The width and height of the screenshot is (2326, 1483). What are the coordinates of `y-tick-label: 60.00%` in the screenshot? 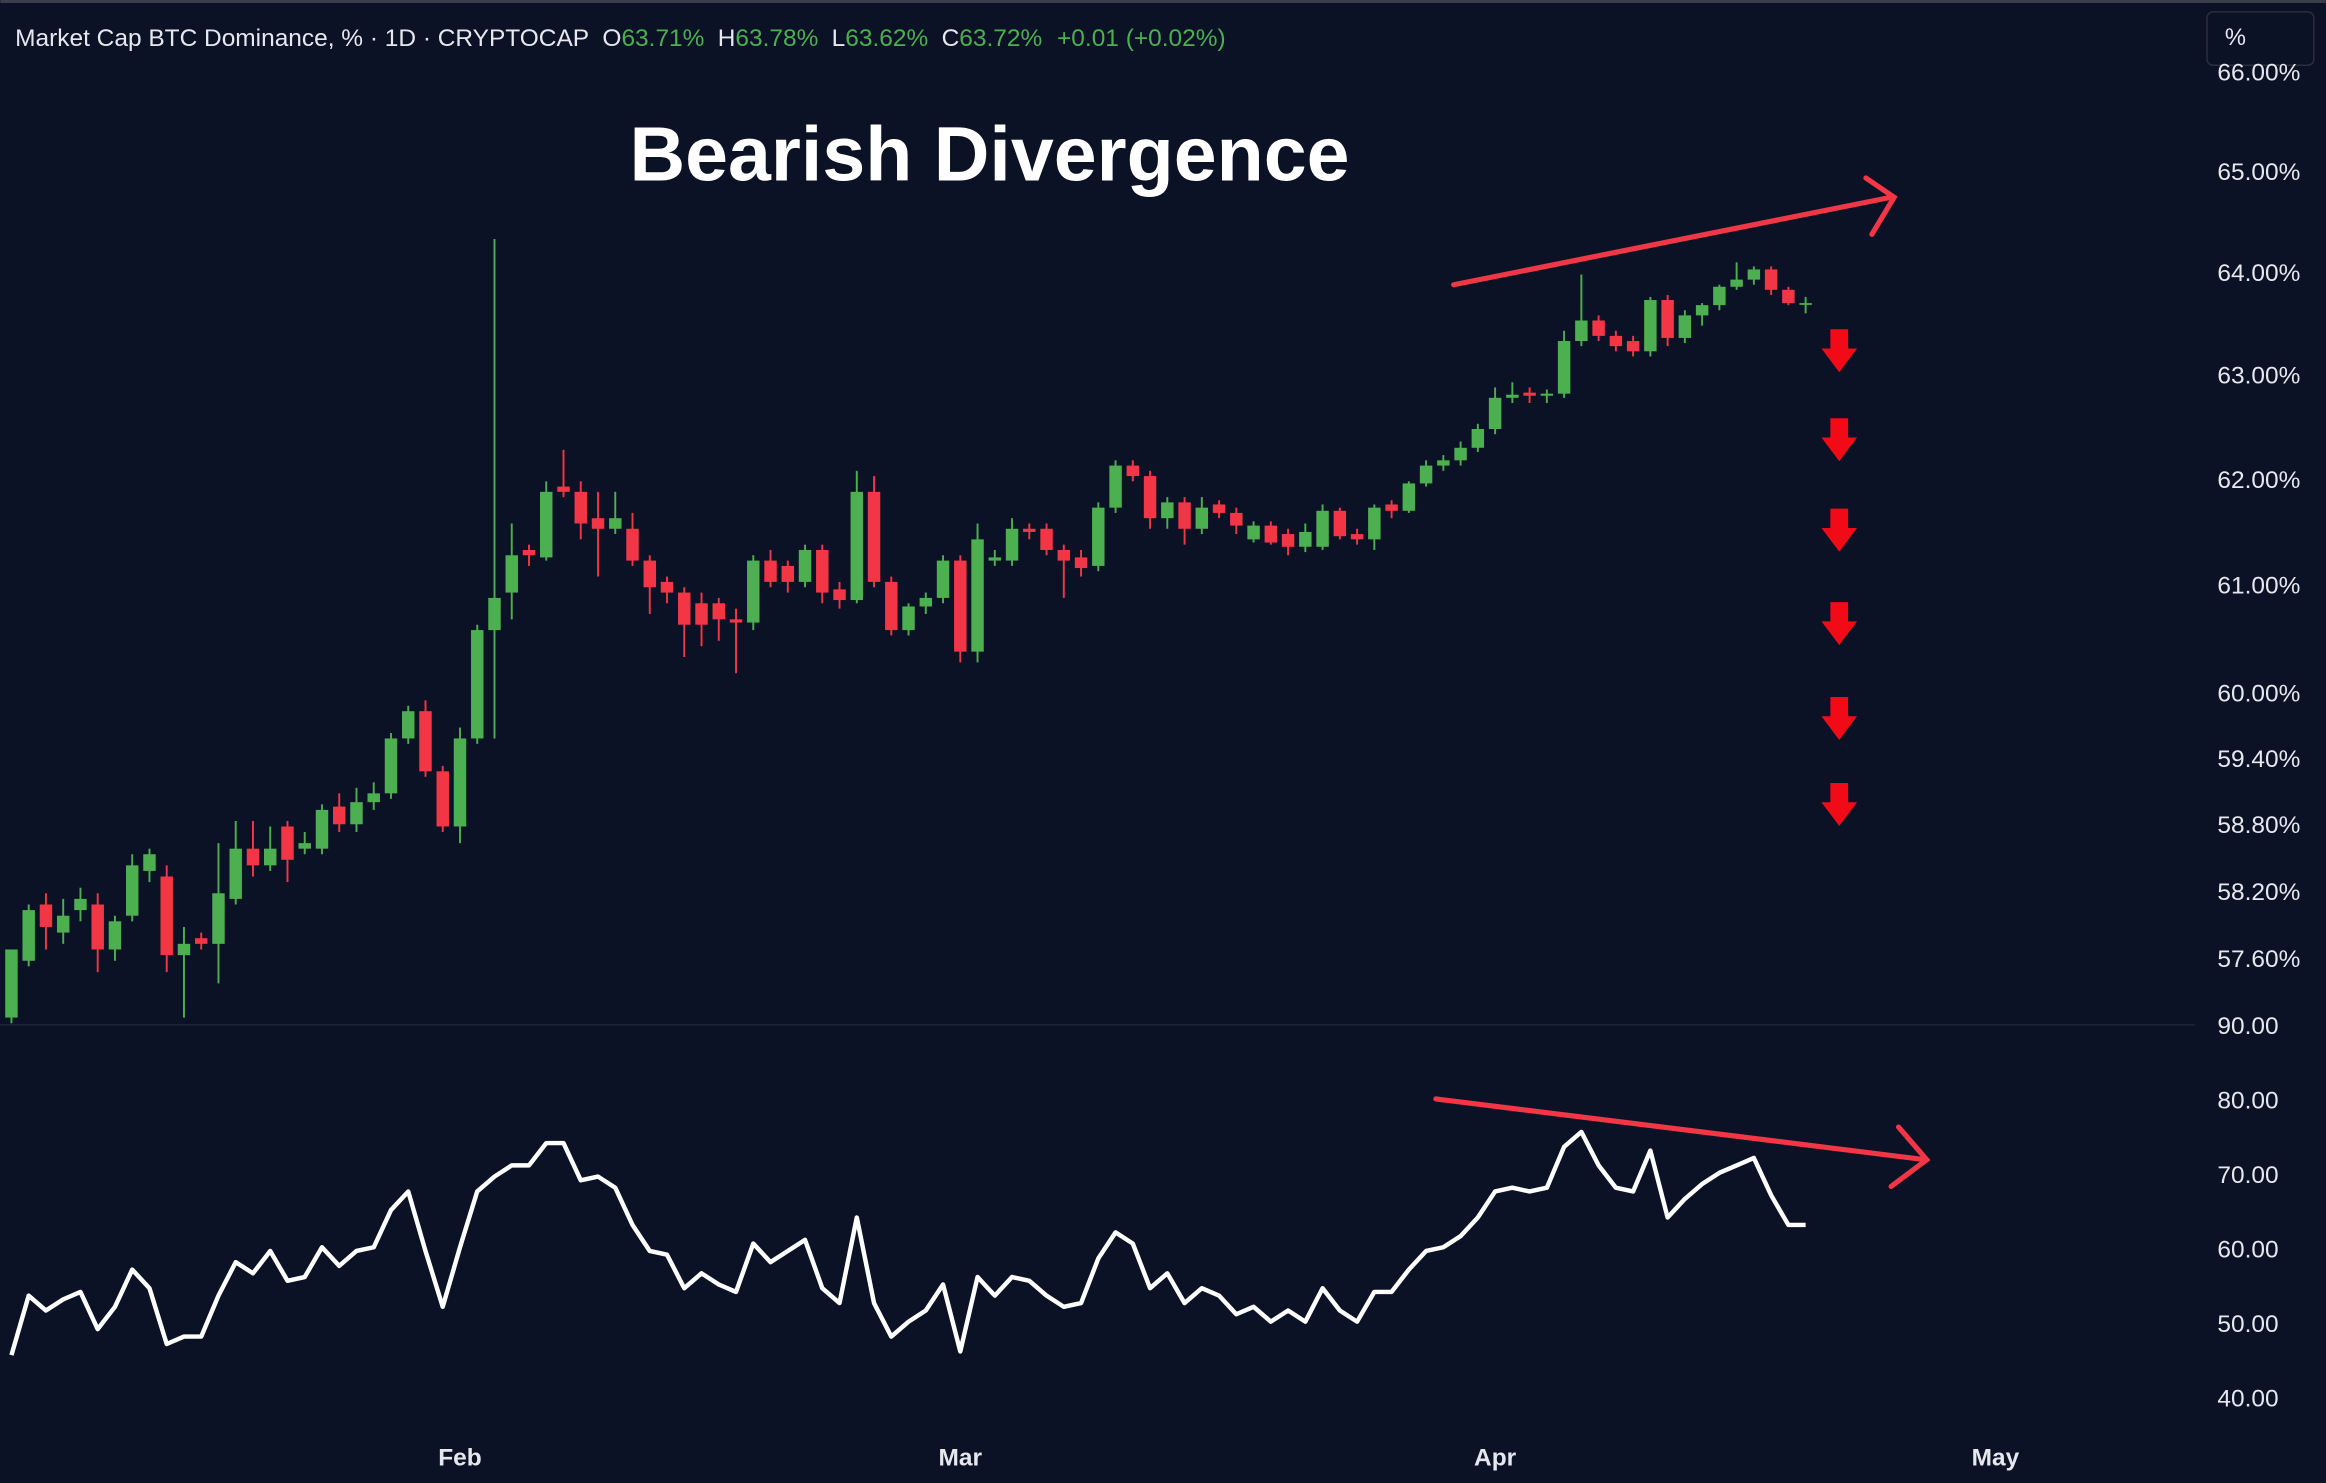 It's located at (2258, 693).